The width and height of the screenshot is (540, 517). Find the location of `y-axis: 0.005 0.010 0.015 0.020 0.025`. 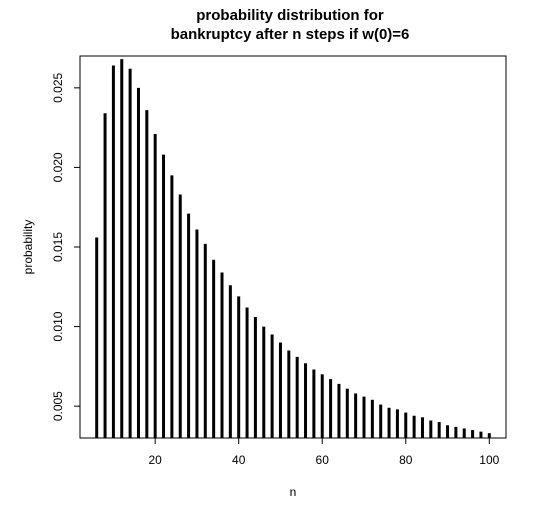

y-axis: 0.005 0.010 0.015 0.020 0.025 is located at coordinates (66, 246).